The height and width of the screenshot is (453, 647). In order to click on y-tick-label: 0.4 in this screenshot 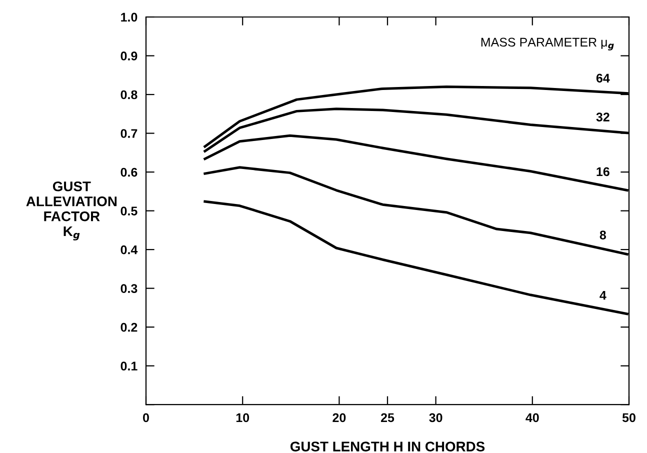, I will do `click(129, 249)`.